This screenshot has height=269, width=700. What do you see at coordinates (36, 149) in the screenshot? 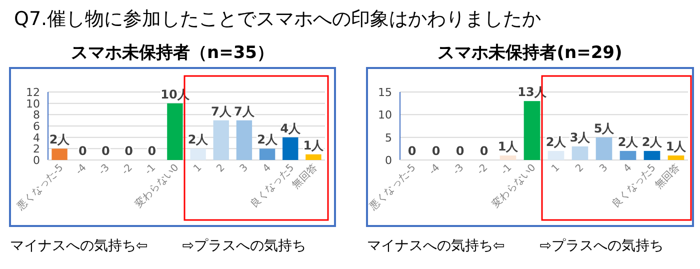
I see `y-tick-label: 2` at bounding box center [36, 149].